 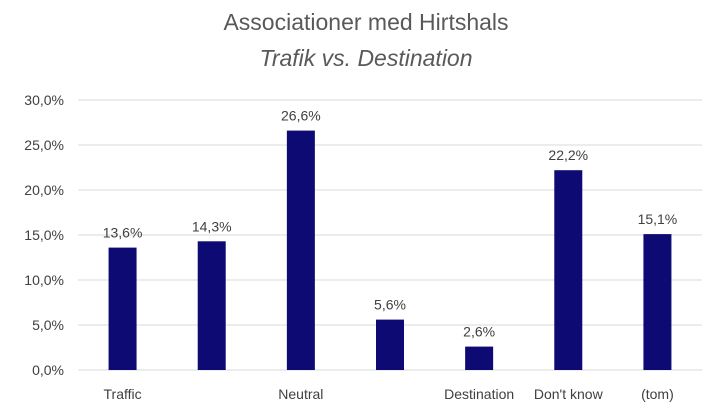 What do you see at coordinates (44, 280) in the screenshot?
I see `y-tick-label: 10,0%` at bounding box center [44, 280].